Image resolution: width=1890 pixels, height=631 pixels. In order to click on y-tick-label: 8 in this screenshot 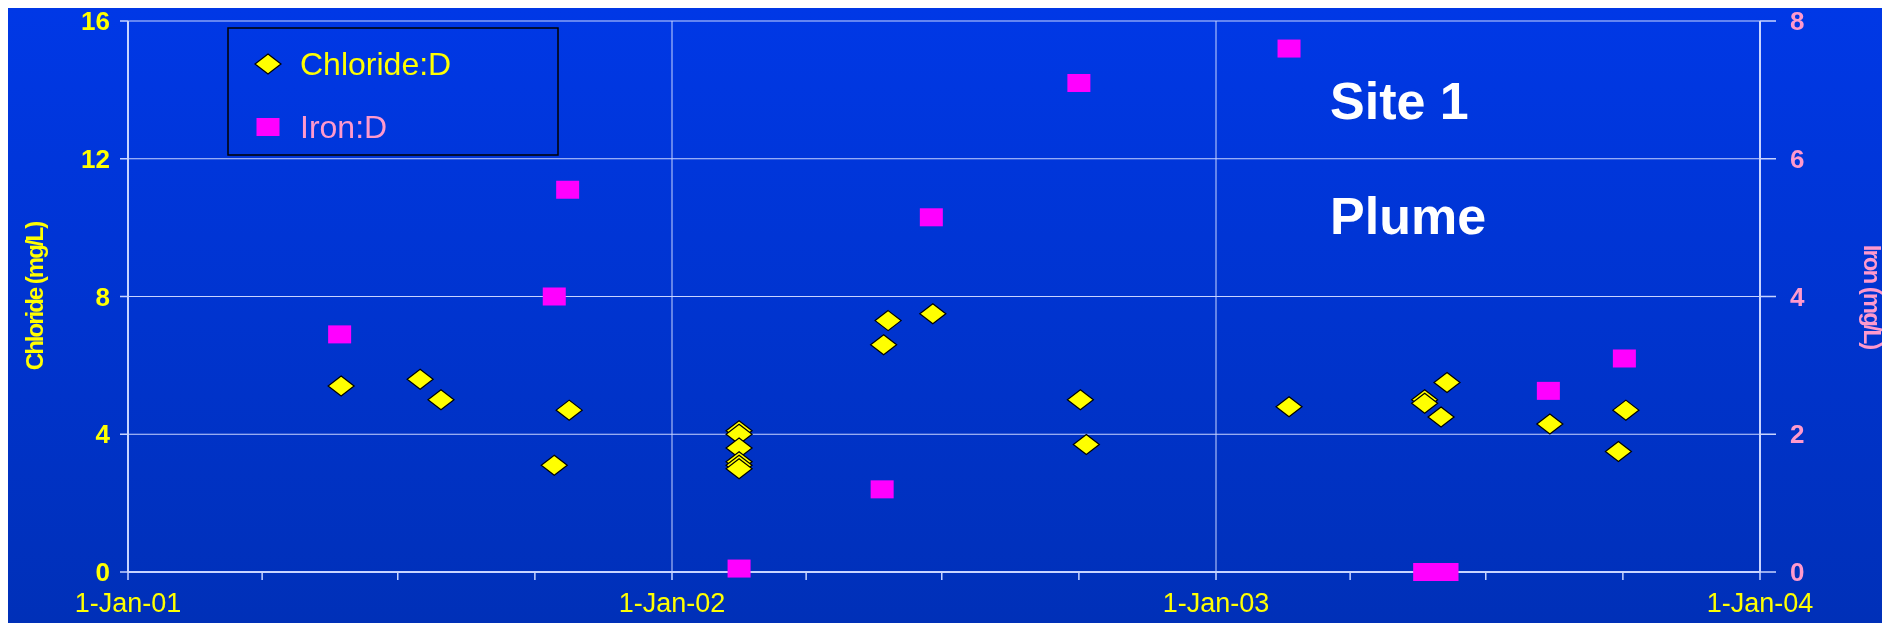, I will do `click(102, 296)`.